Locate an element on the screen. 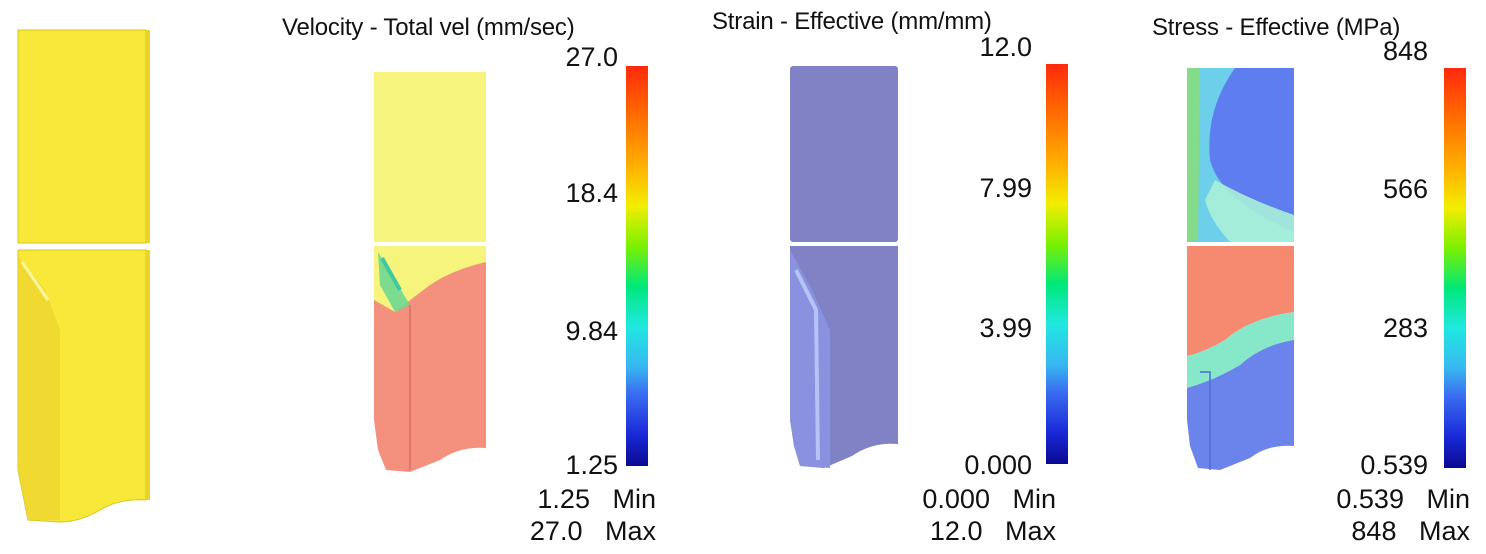 This screenshot has width=1486, height=554. velocity-max-row: 27.0 Max is located at coordinates (566, 531).